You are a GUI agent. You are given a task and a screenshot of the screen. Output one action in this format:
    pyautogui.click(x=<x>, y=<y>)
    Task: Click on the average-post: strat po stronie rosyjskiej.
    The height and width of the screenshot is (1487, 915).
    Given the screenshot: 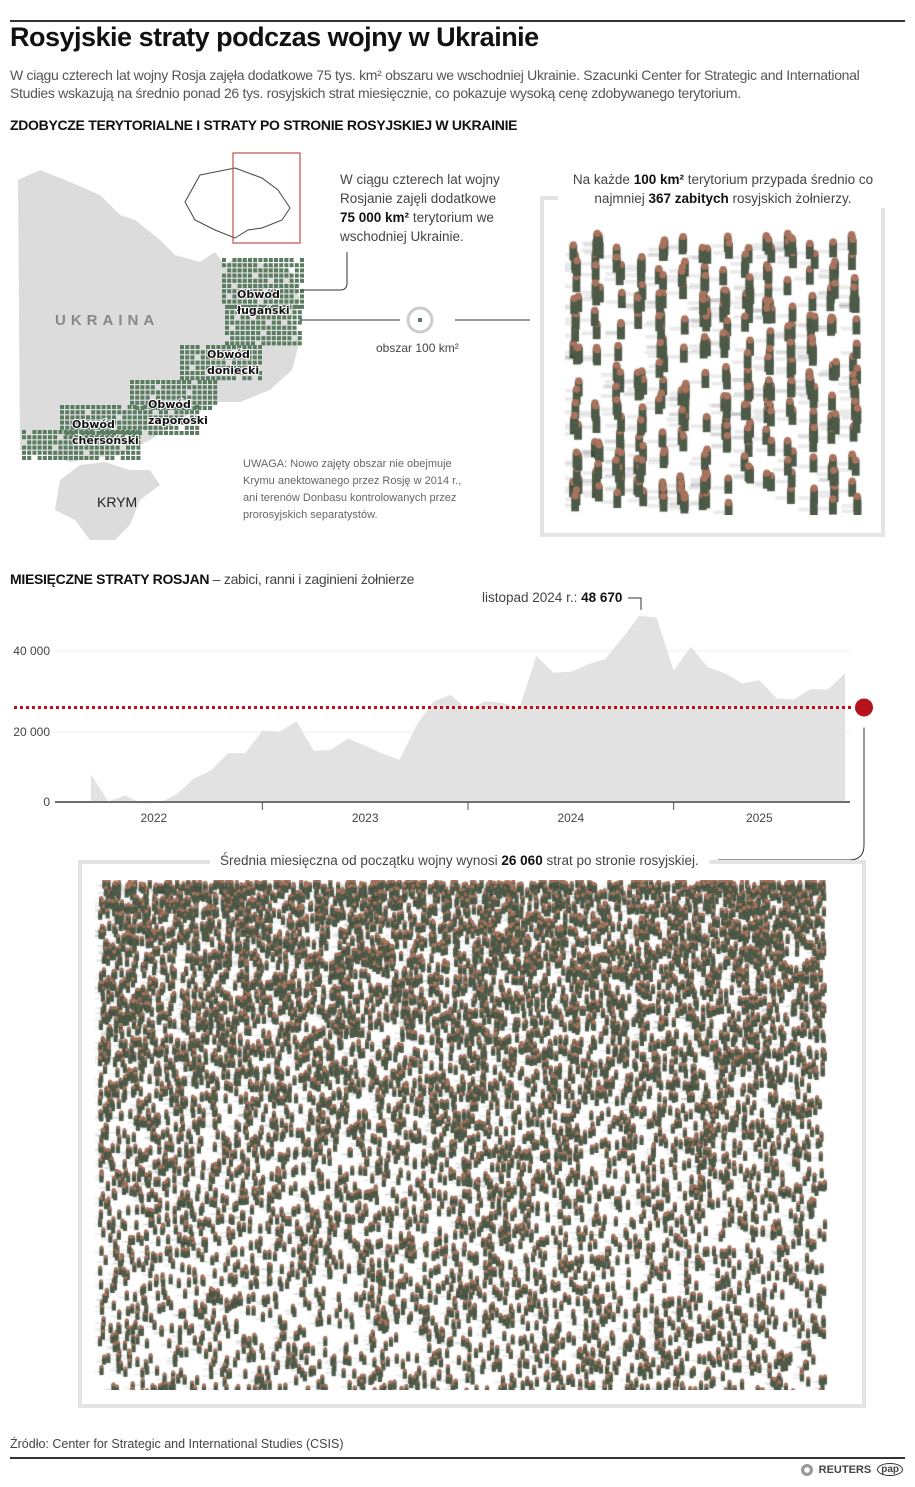 What is the action you would take?
    pyautogui.click(x=622, y=860)
    